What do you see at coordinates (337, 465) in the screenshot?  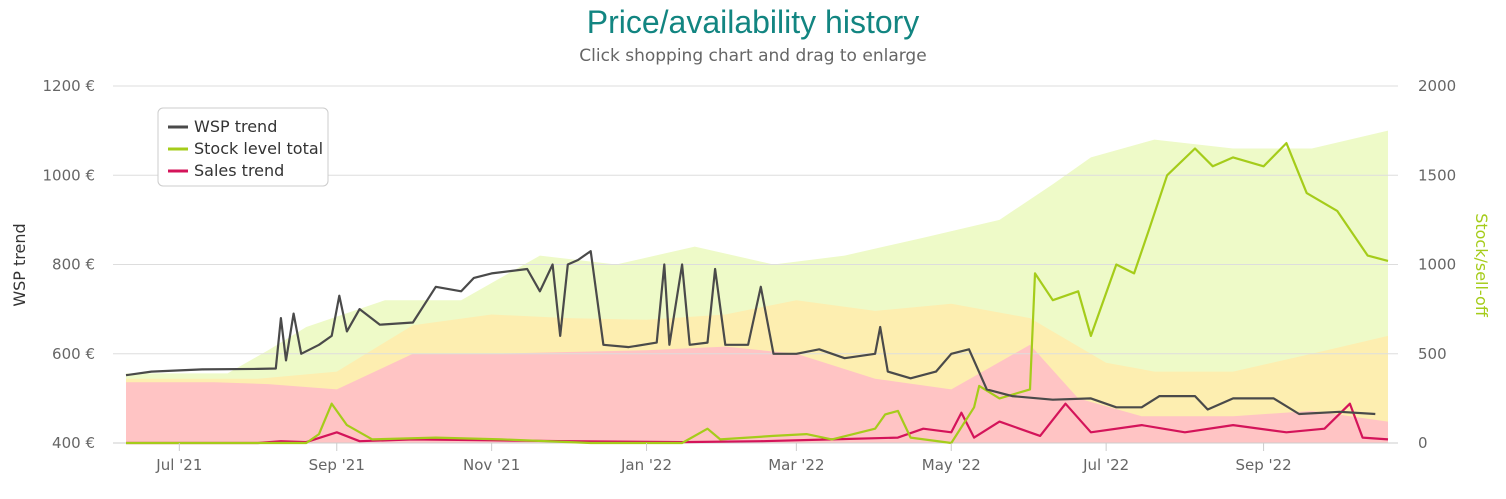 I see `x-tick-label: Sep '21` at bounding box center [337, 465].